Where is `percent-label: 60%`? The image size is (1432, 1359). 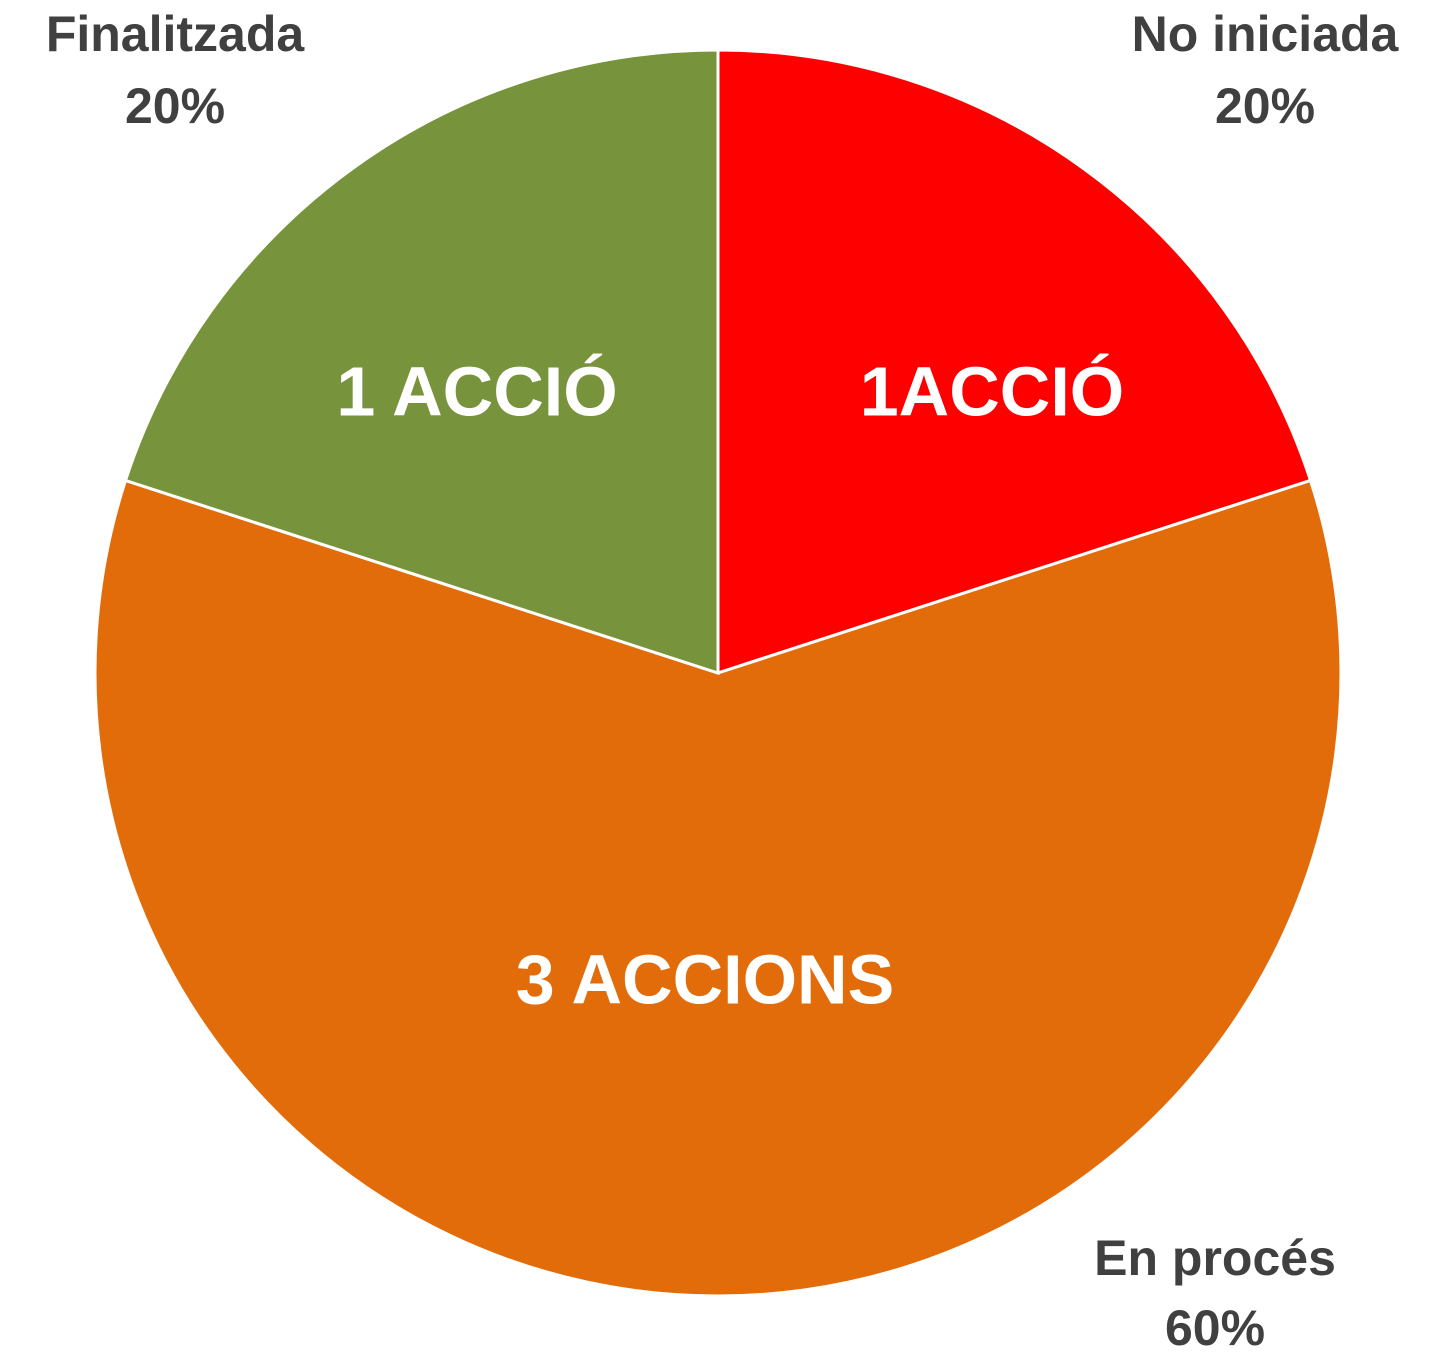
percent-label: 60% is located at coordinates (1215, 1328).